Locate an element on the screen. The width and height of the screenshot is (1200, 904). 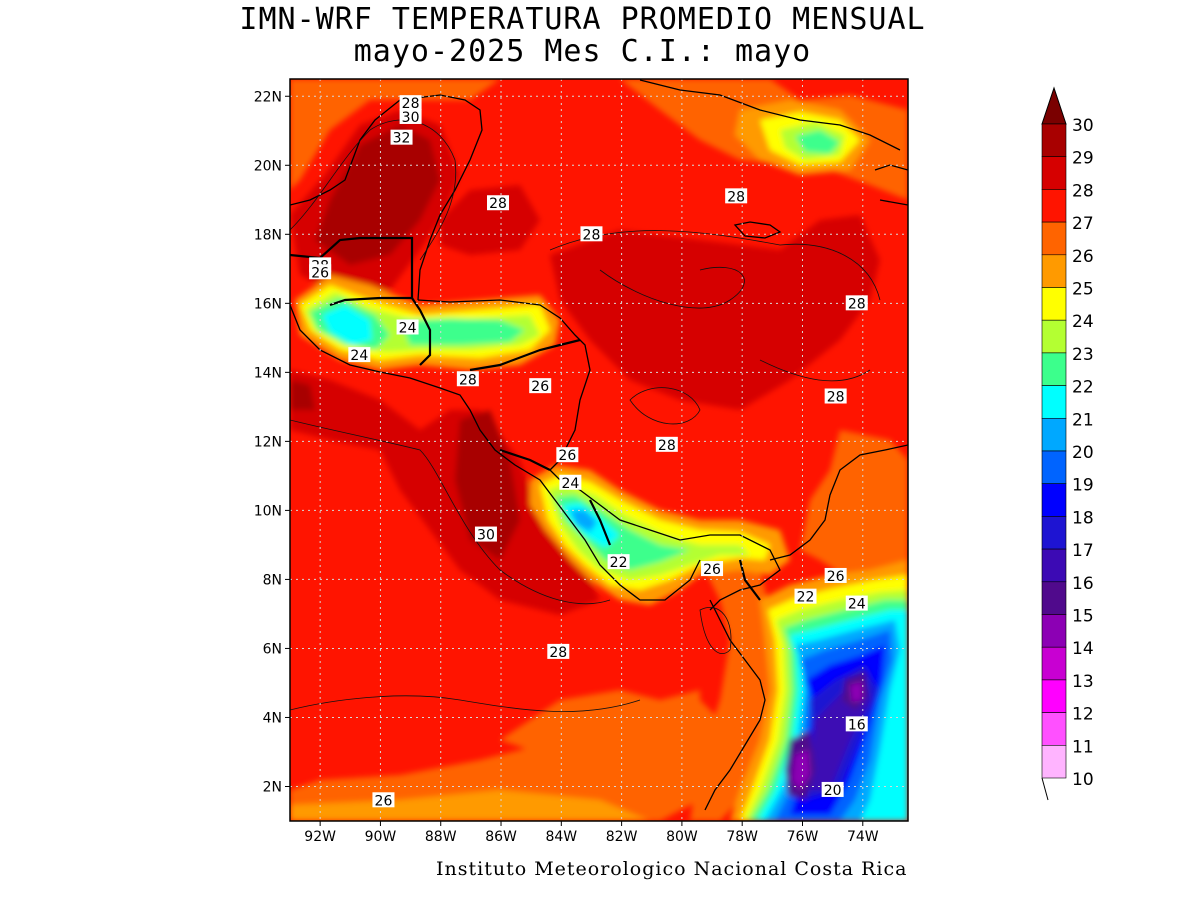
colorbar-label: 23 is located at coordinates (1083, 355).